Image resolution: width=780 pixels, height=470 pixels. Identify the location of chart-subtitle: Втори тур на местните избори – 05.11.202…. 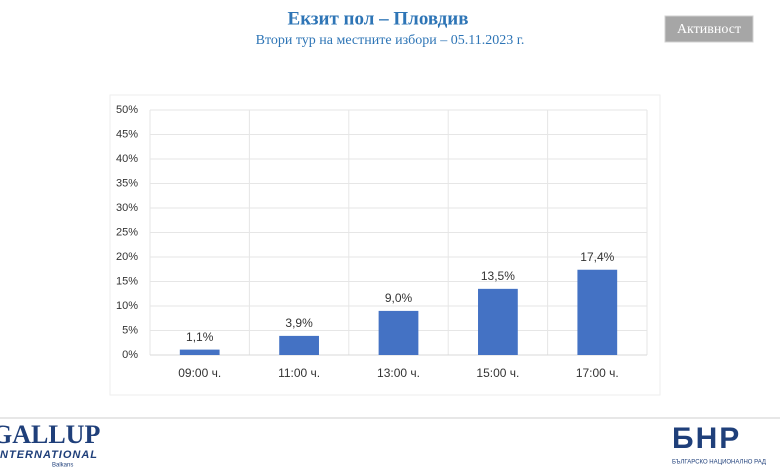
(390, 40).